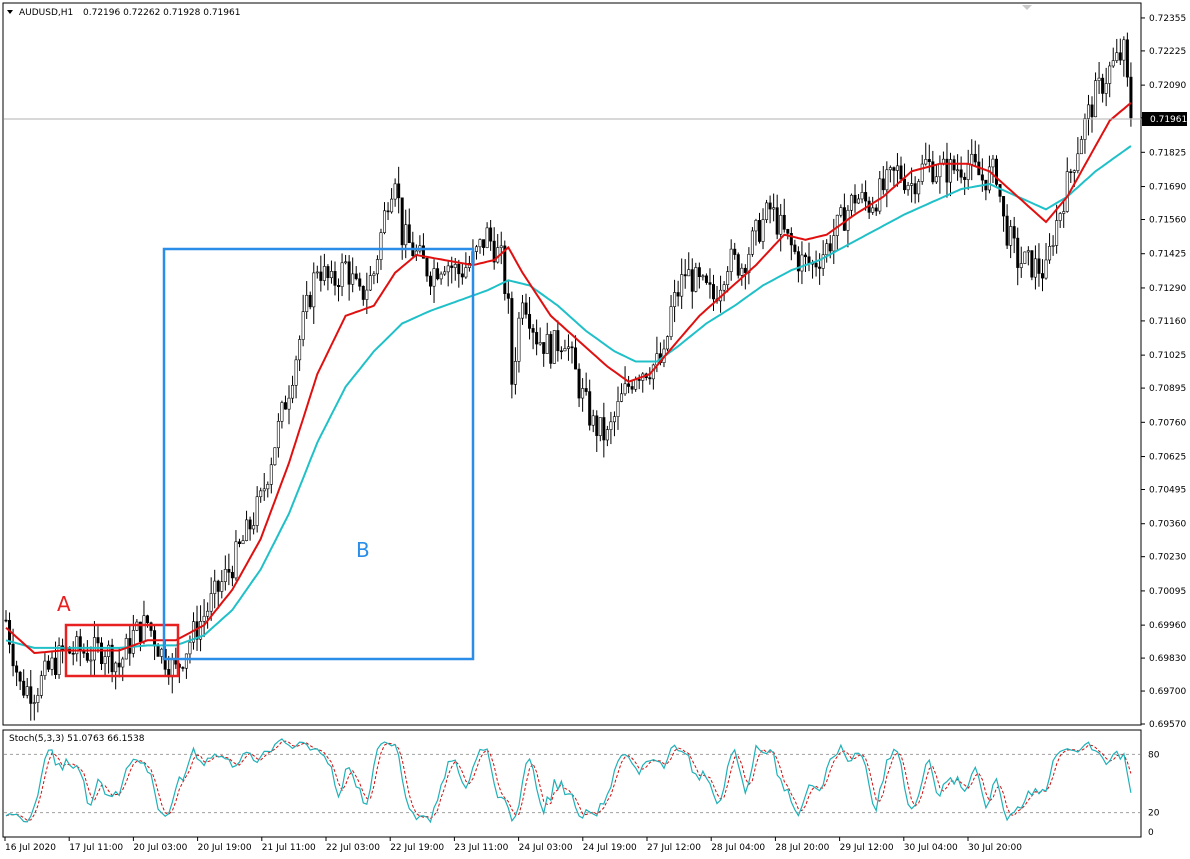  I want to click on x-tick-label: 24 Jul 19:00, so click(610, 848).